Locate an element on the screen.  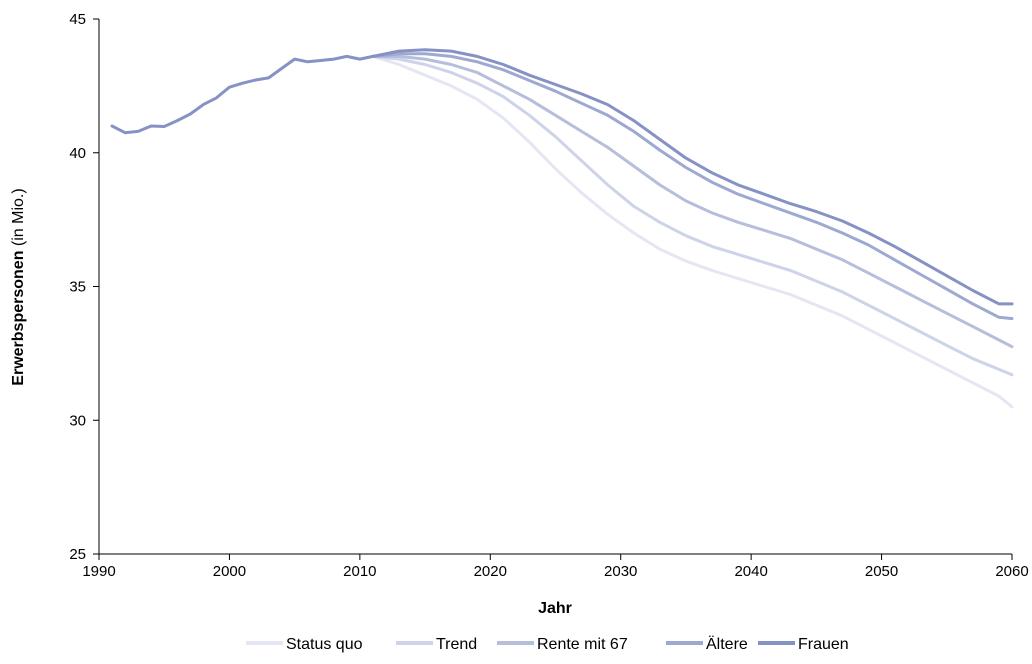
history-line is located at coordinates (242, 94).